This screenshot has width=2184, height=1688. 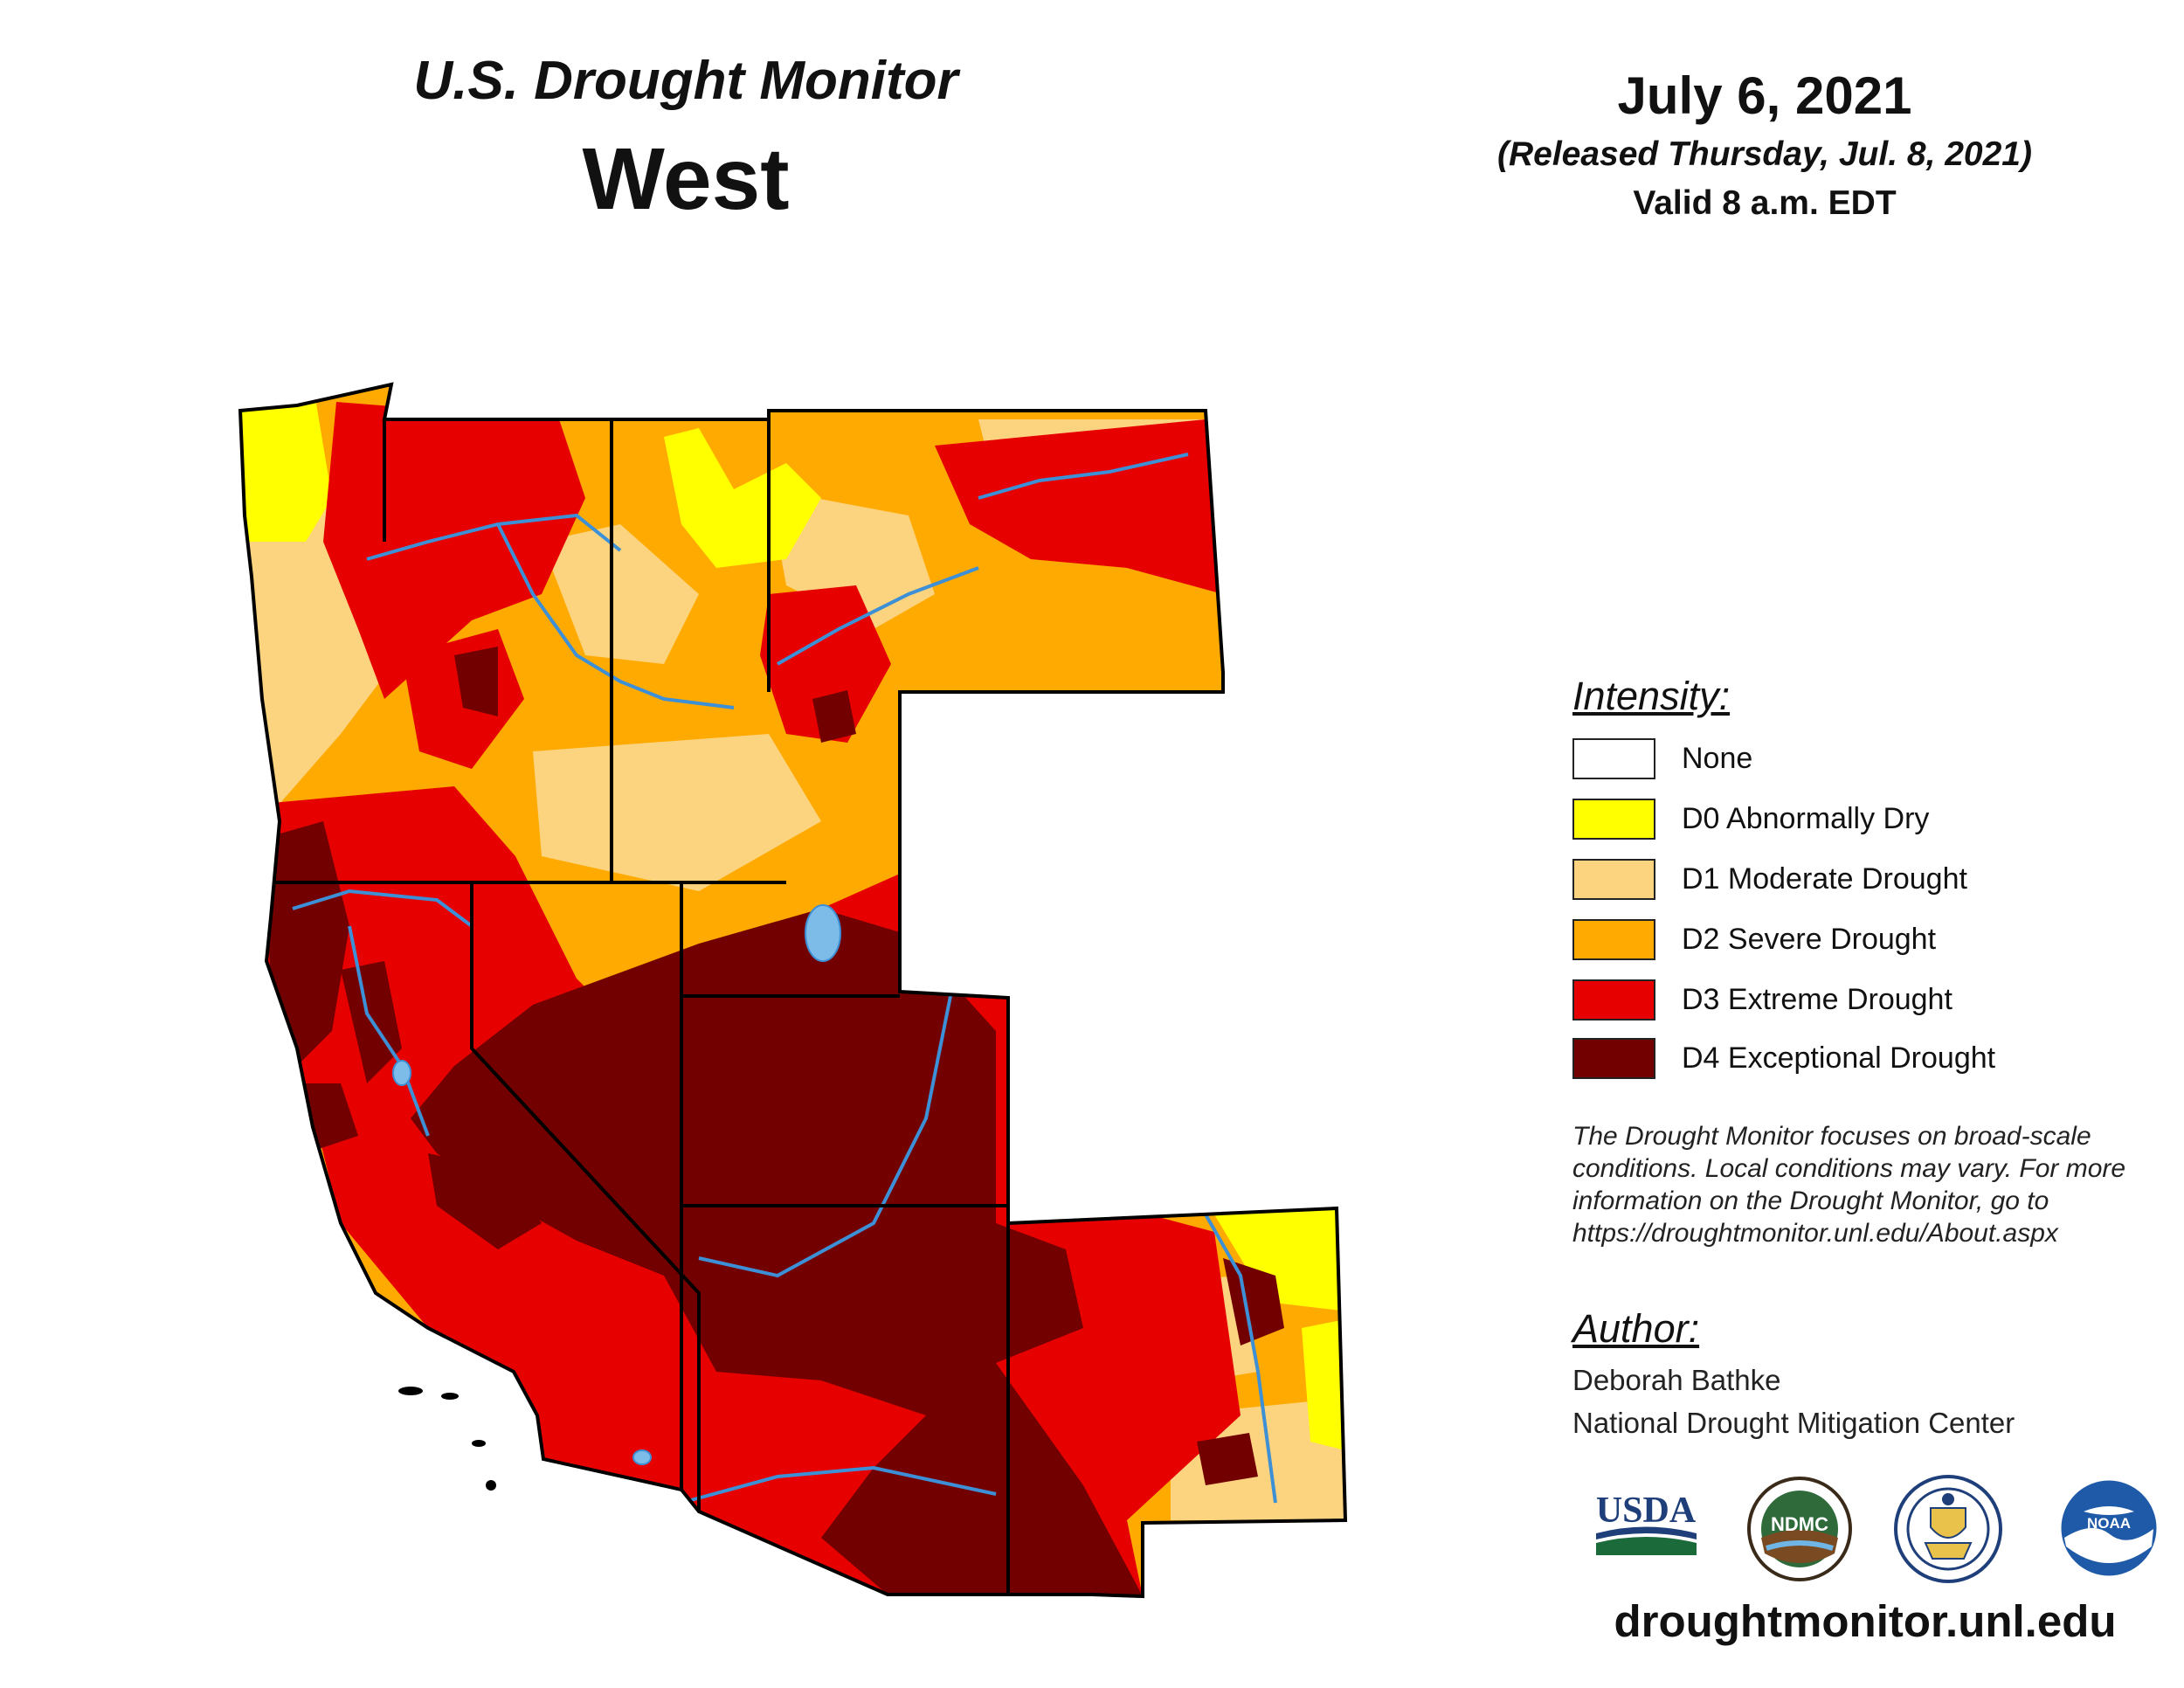 What do you see at coordinates (1765, 203) in the screenshot?
I see `valid-time: Valid 8 a.m. EDT` at bounding box center [1765, 203].